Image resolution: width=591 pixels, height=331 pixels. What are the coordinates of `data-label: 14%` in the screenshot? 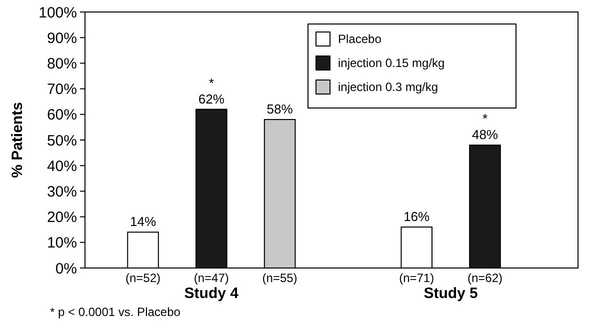 It's located at (143, 222).